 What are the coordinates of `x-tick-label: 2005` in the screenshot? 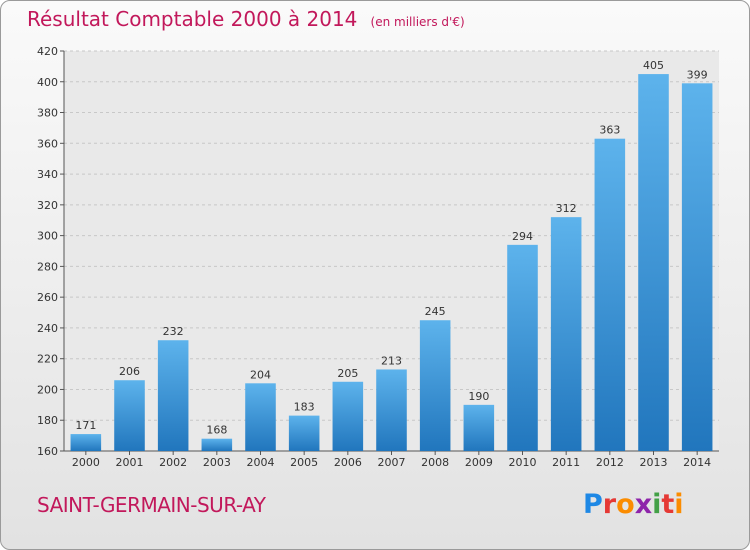 It's located at (304, 462).